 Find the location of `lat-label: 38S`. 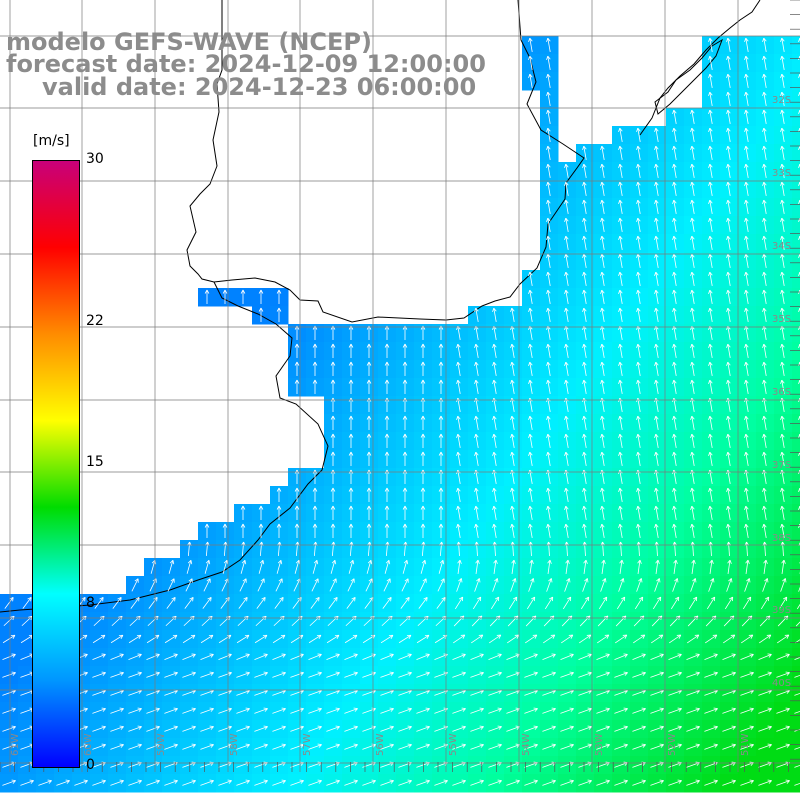

lat-label: 38S is located at coordinates (781, 538).